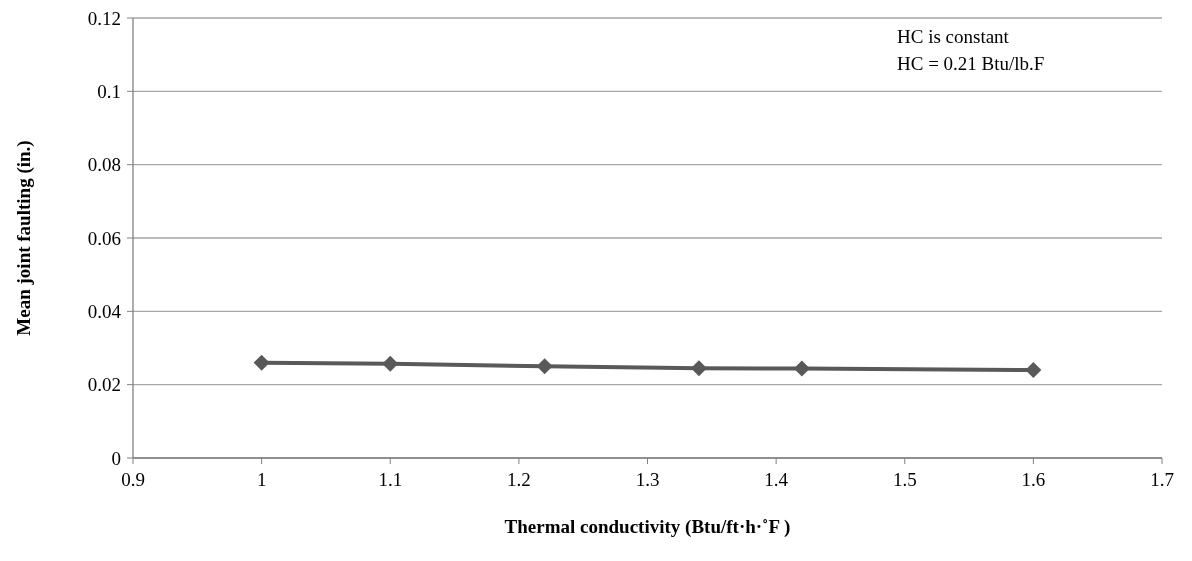 The height and width of the screenshot is (561, 1192). I want to click on x-tick-label: 1.5, so click(904, 479).